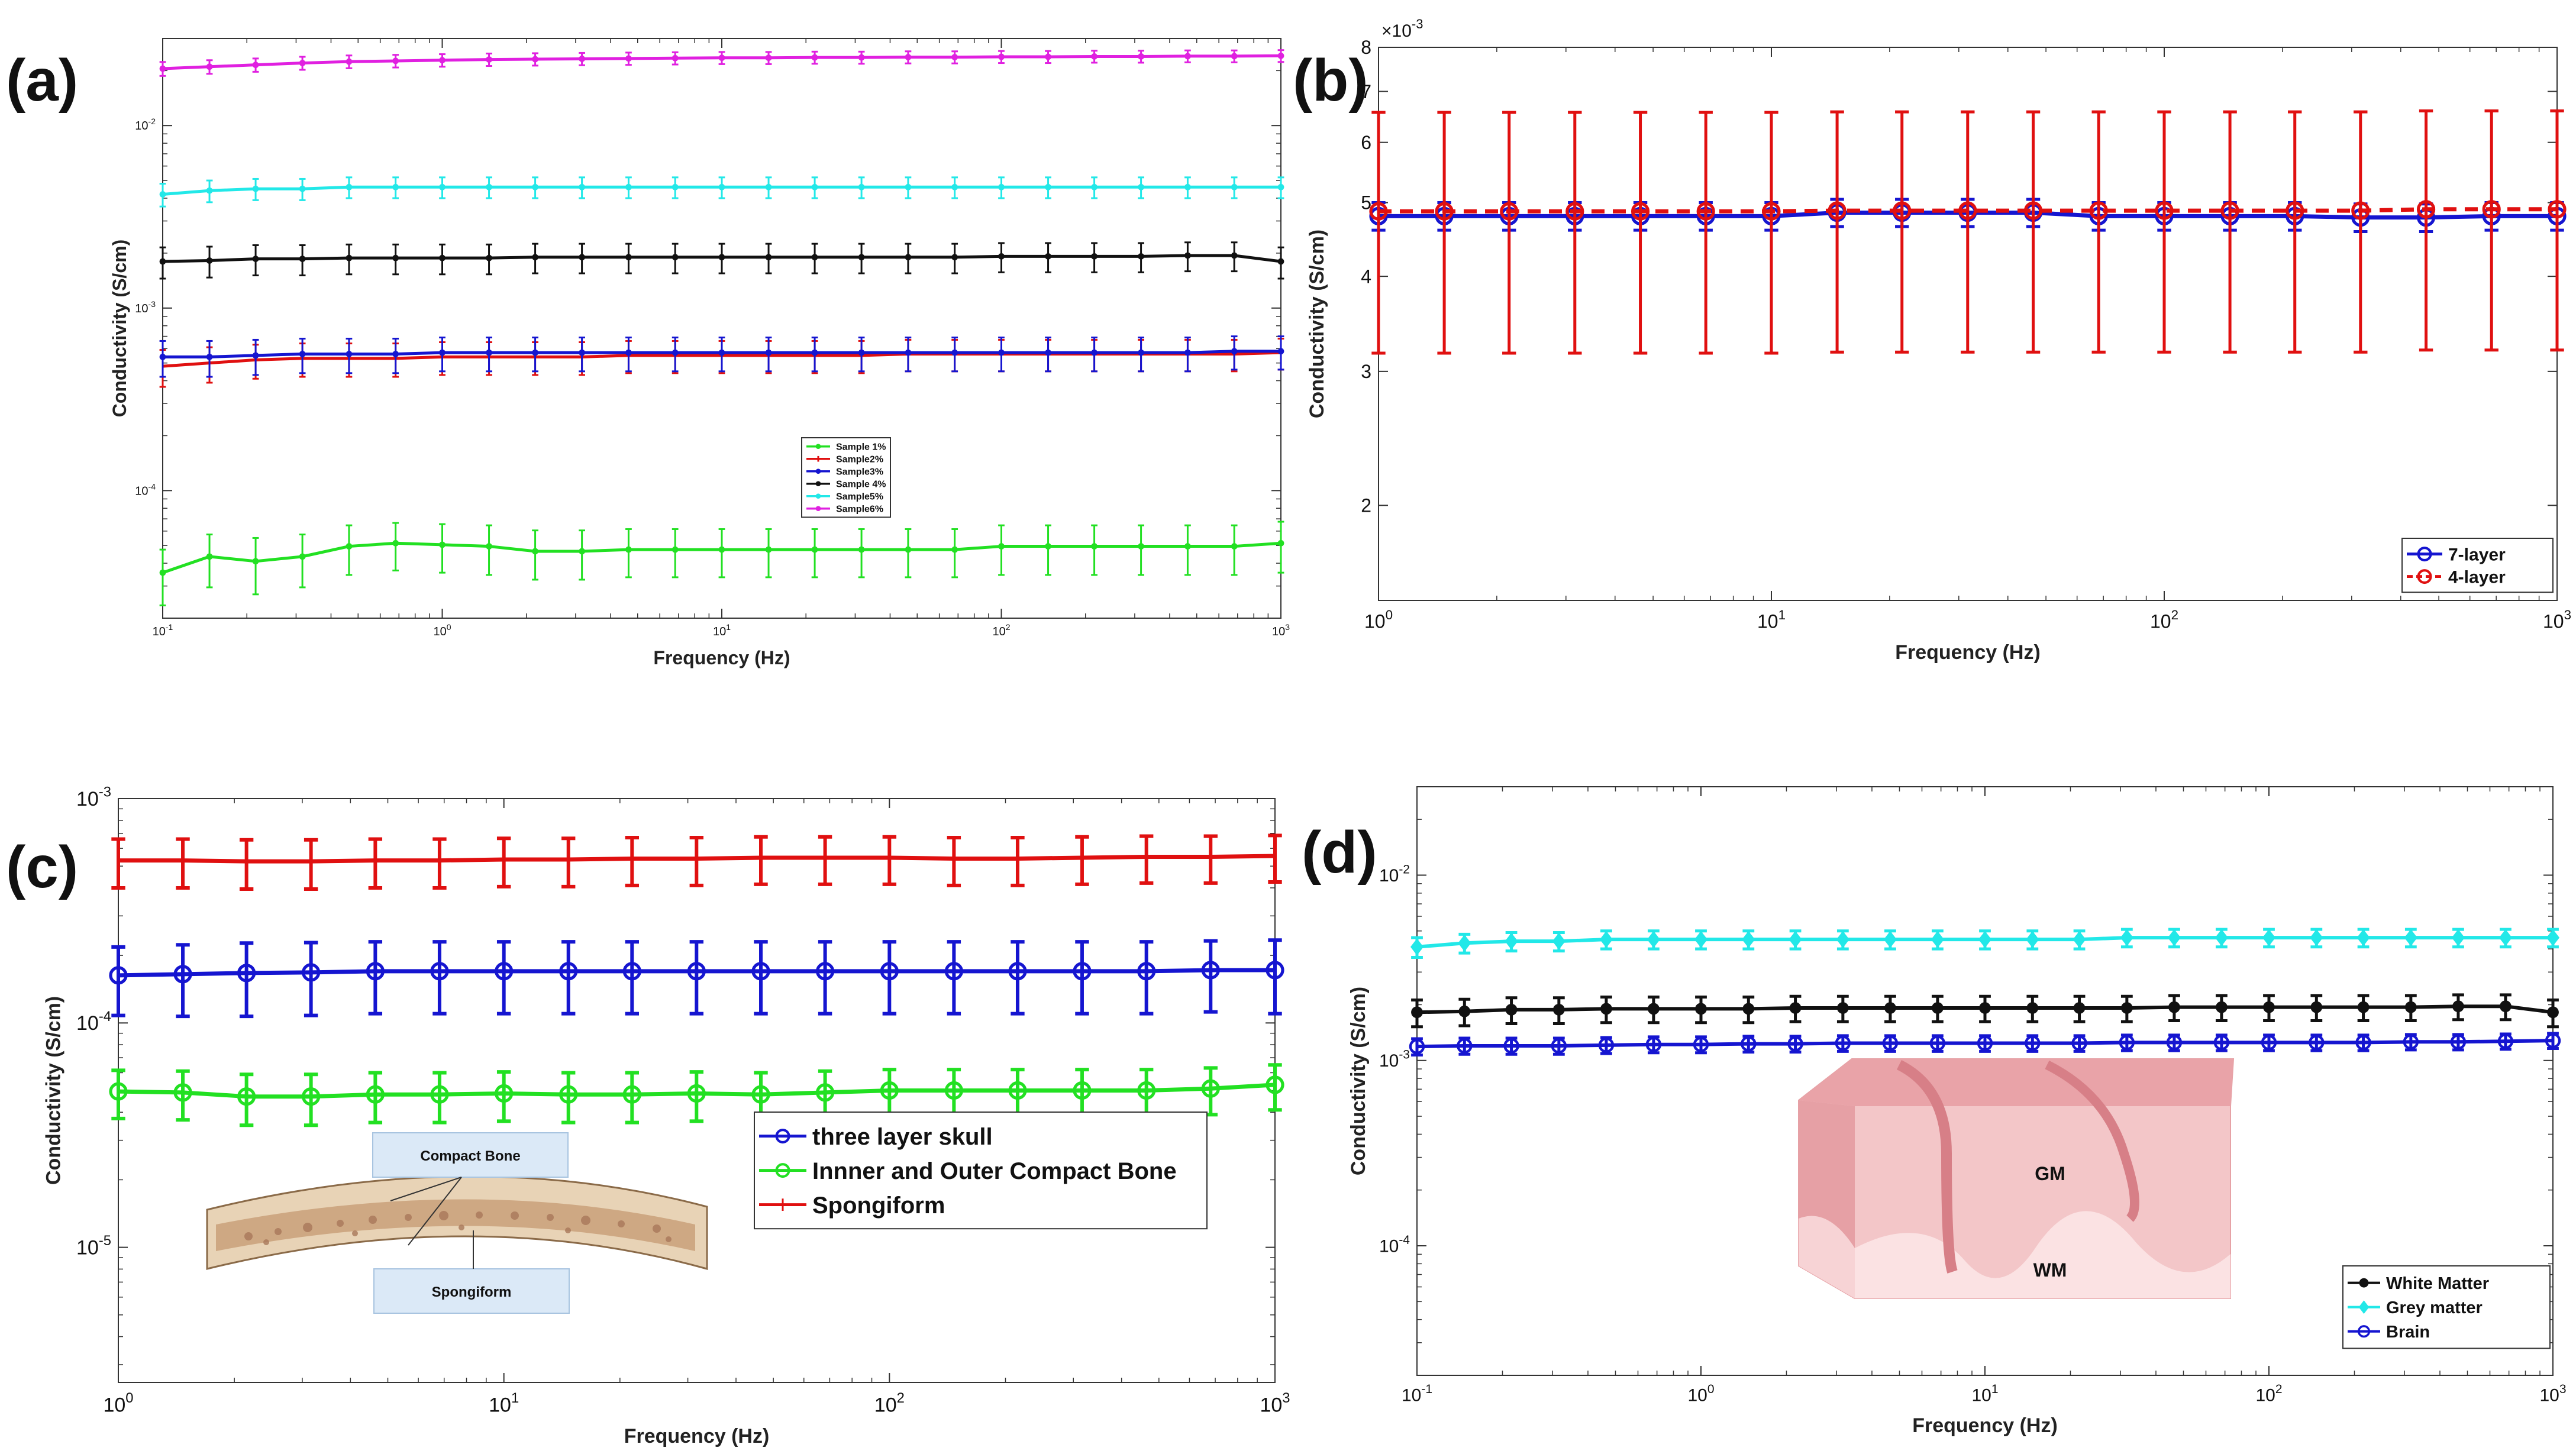  Describe the element at coordinates (1330, 80) in the screenshot. I see `panel-b-letter: (b)` at that location.